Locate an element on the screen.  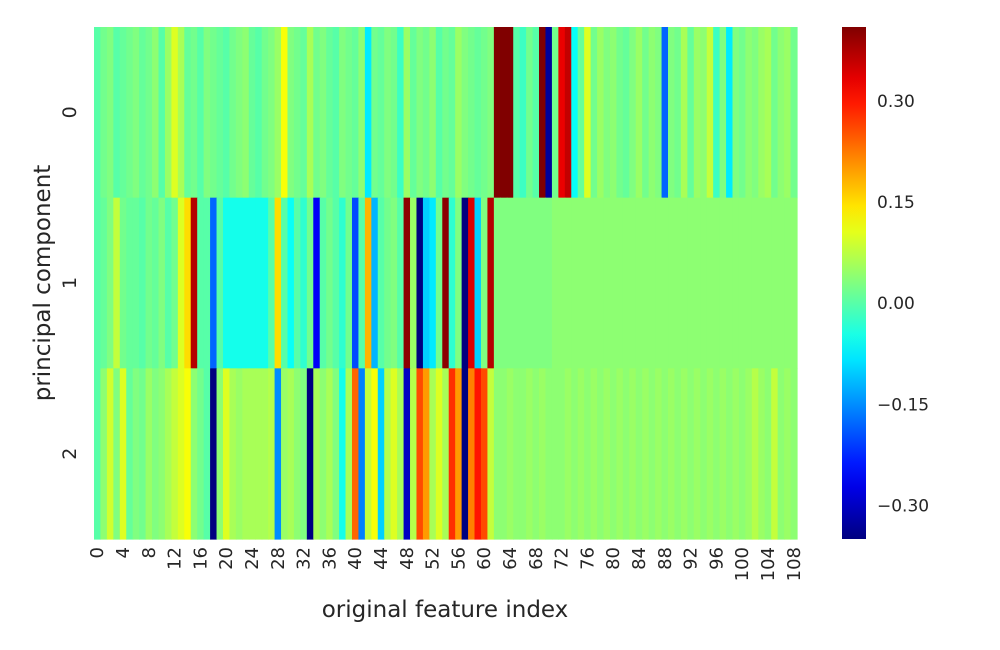
x-tick-label: 76 is located at coordinates (587, 558).